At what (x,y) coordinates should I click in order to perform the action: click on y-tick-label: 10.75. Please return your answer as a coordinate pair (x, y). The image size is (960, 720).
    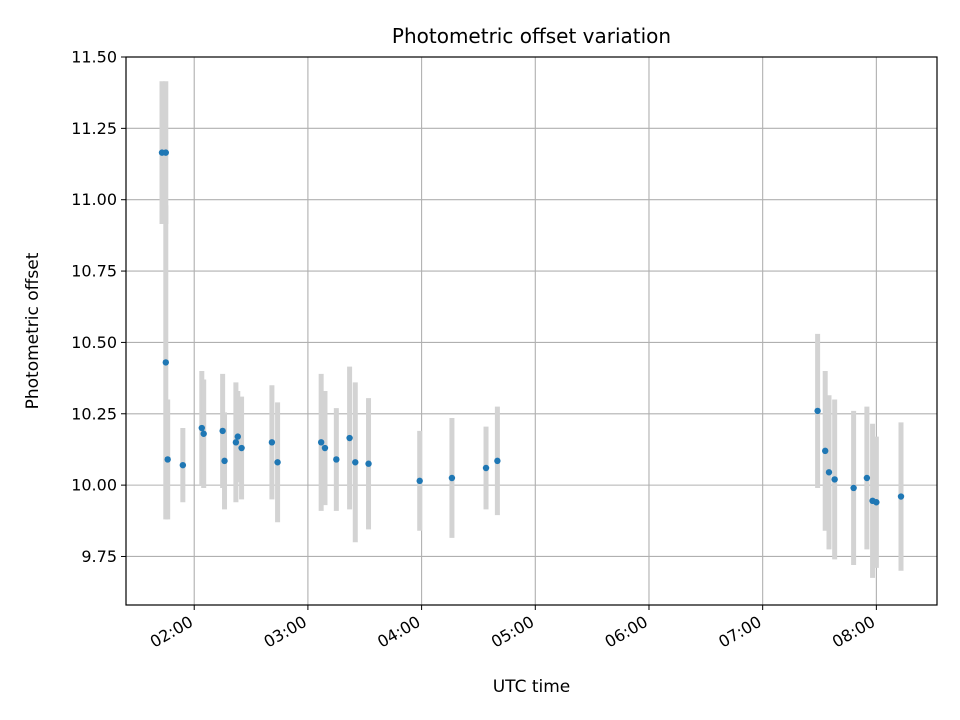
    Looking at the image, I should click on (94, 271).